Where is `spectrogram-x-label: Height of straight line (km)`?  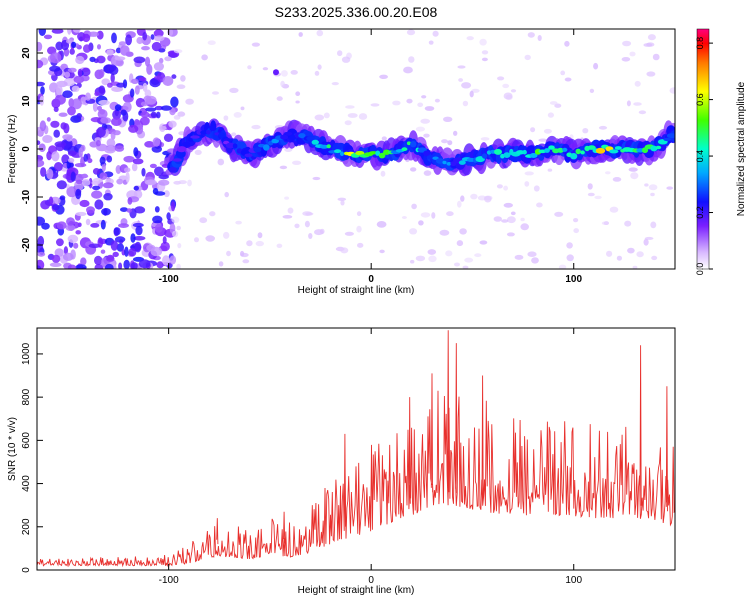 spectrogram-x-label: Height of straight line (km) is located at coordinates (356, 290).